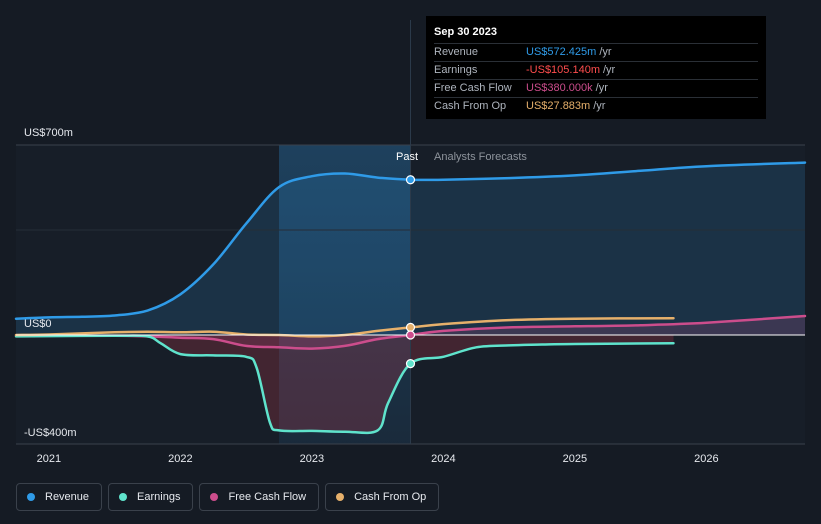  I want to click on y-tick-label-zero: US$0, so click(38, 324).